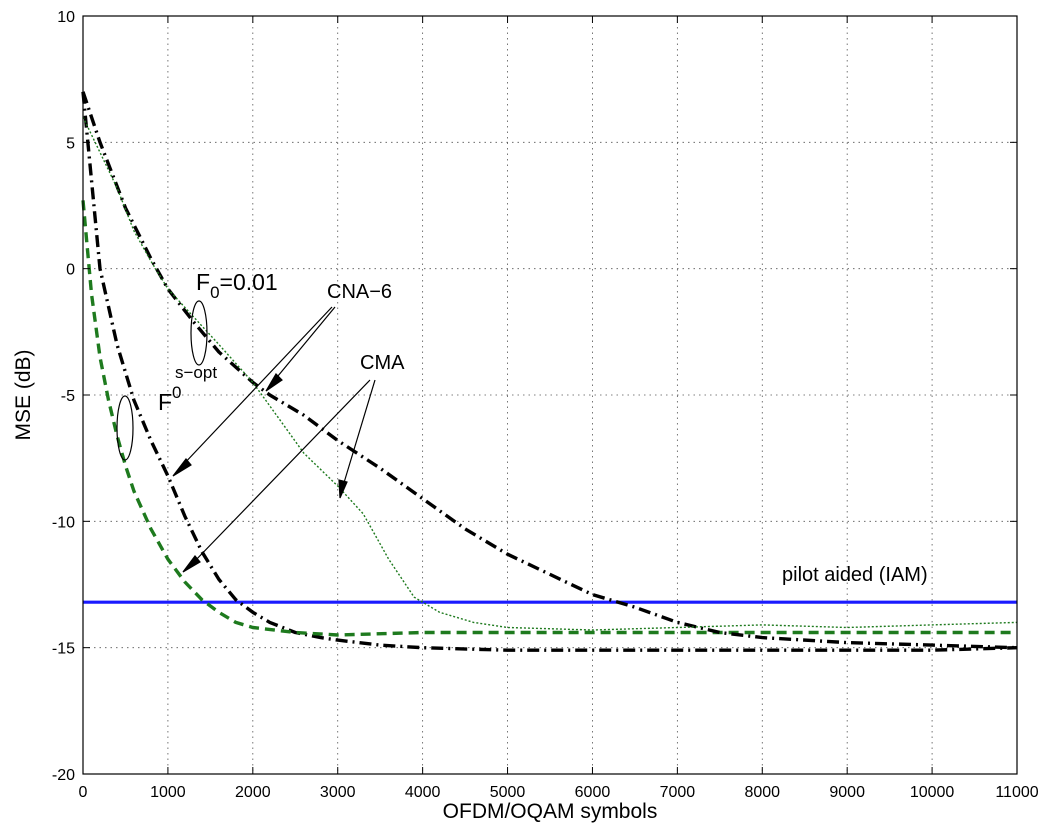  Describe the element at coordinates (125, 428) in the screenshot. I see `f0-opt-ellipse` at that location.